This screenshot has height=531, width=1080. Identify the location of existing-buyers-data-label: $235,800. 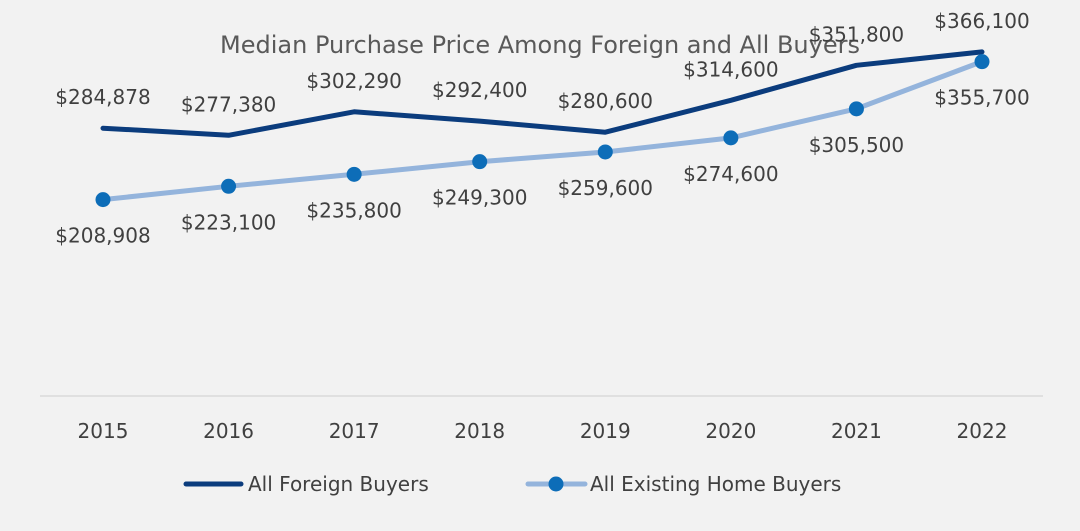
(353, 210).